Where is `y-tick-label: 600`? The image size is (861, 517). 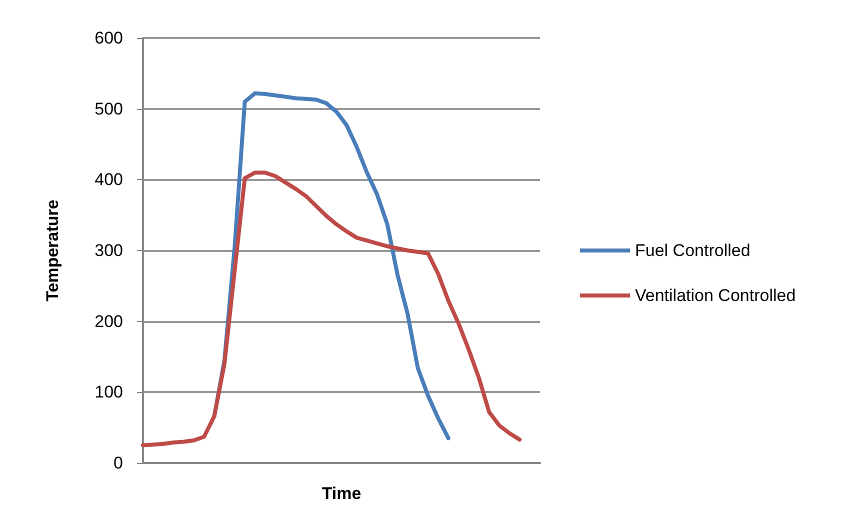
y-tick-label: 600 is located at coordinates (108, 38).